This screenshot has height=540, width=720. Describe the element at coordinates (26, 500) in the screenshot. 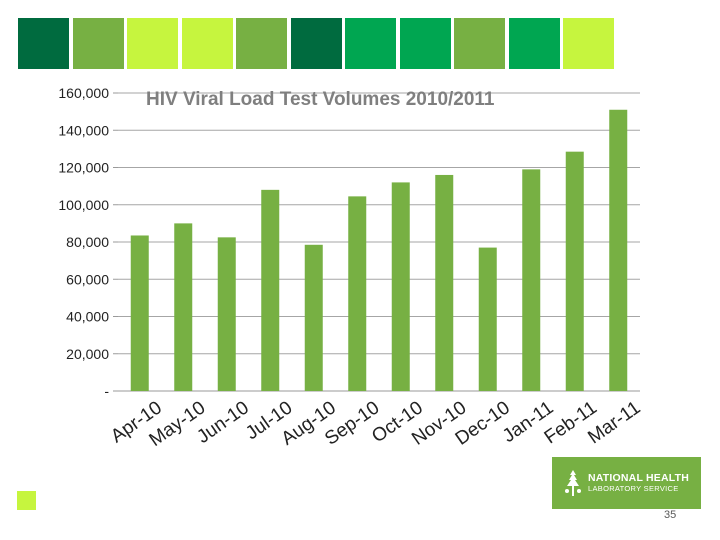

I see `footer-square` at that location.